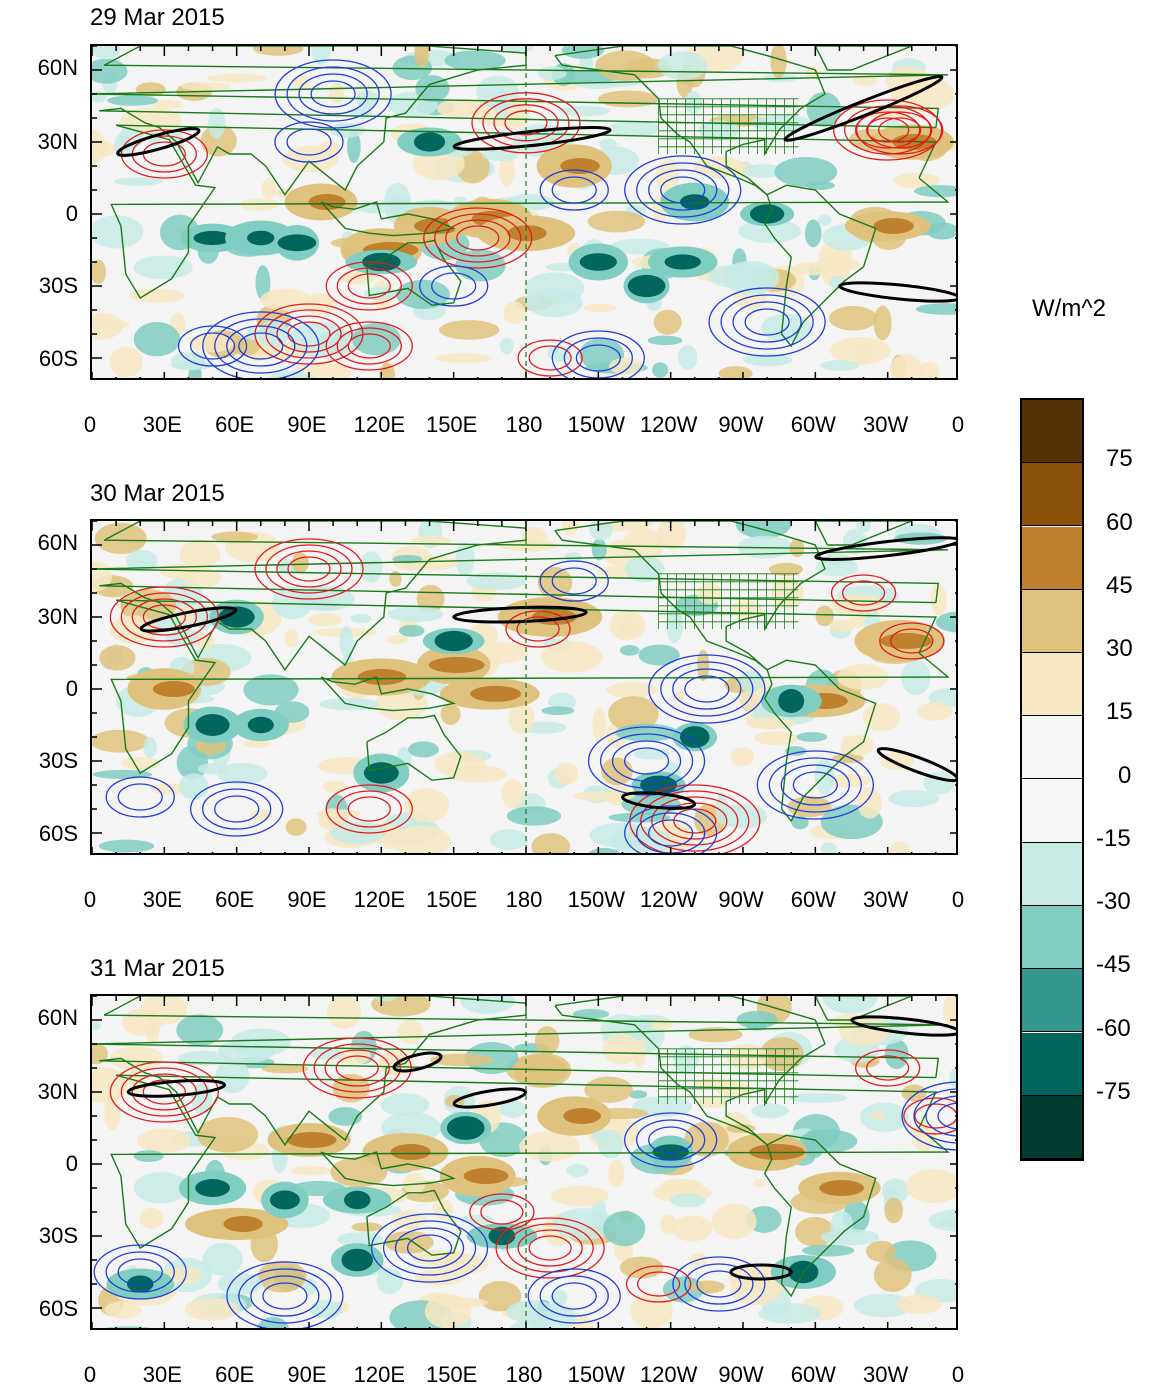 Image resolution: width=1153 pixels, height=1393 pixels. Describe the element at coordinates (668, 899) in the screenshot. I see `lon-tick-label: 120W` at that location.